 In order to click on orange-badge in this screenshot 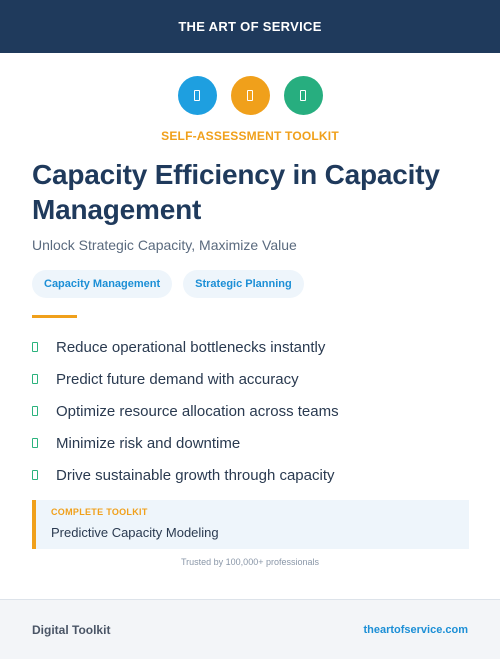, I will do `click(250, 95)`.